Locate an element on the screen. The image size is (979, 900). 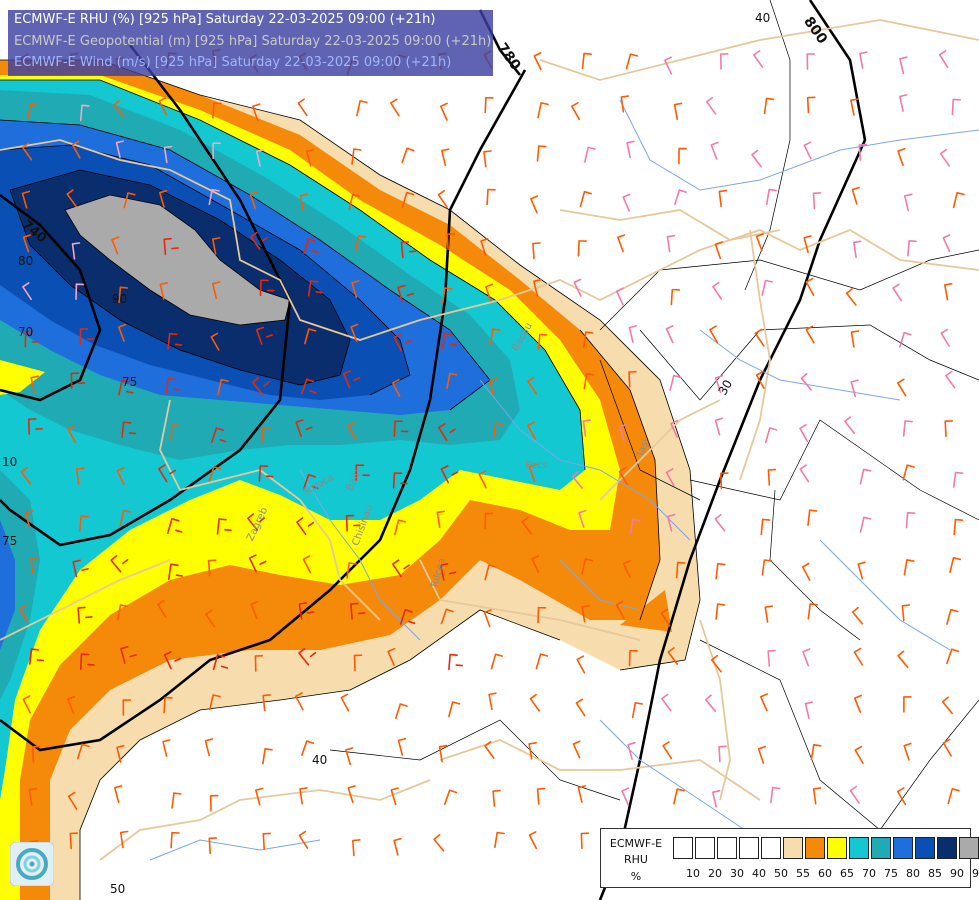
legend-model: ECMWF-E is located at coordinates (636, 843).